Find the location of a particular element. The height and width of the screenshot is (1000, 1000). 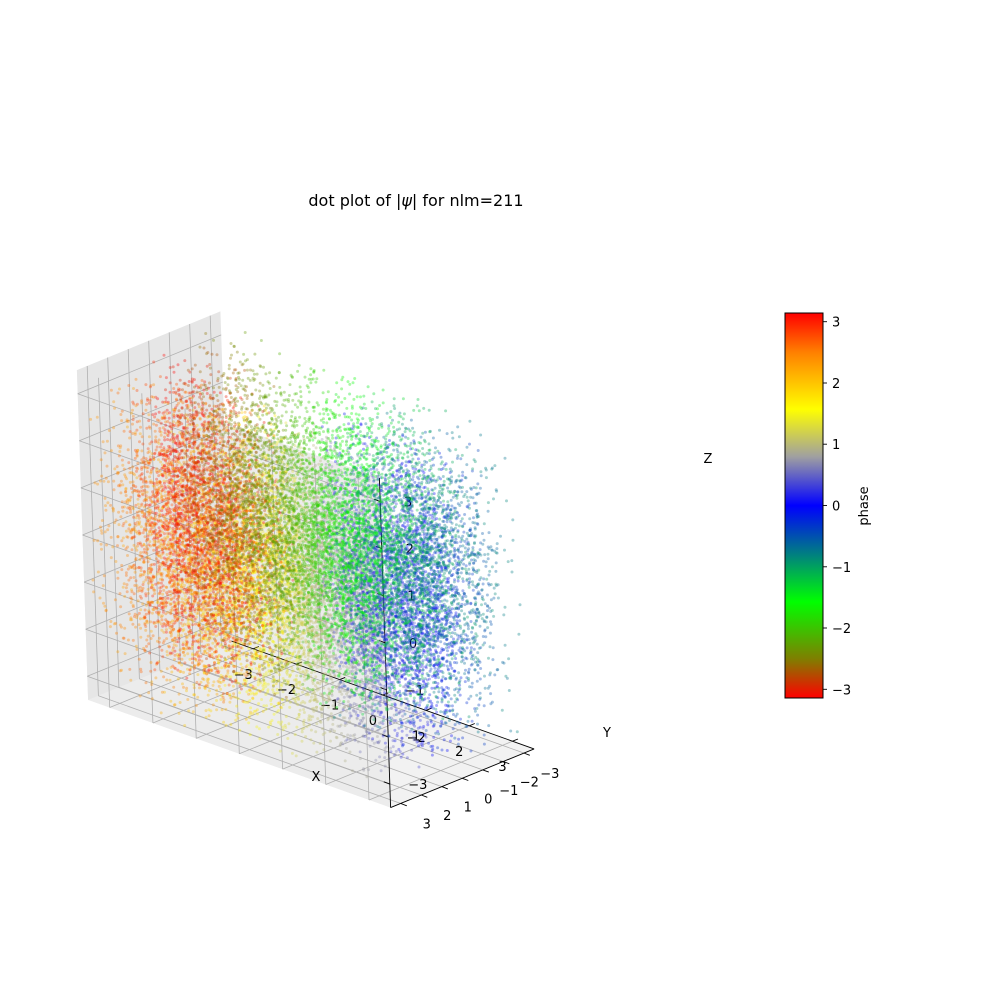

x-tick-label: −2 is located at coordinates (286, 690).